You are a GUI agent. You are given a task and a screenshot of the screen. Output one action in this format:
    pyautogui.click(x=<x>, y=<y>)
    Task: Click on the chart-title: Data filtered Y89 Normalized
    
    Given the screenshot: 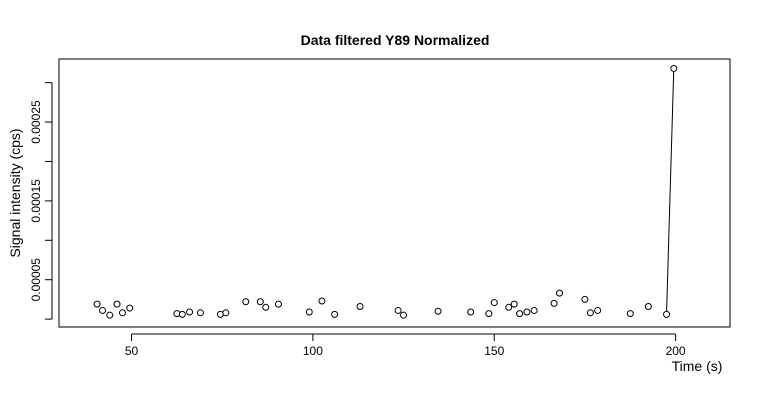 What is the action you would take?
    pyautogui.click(x=395, y=40)
    